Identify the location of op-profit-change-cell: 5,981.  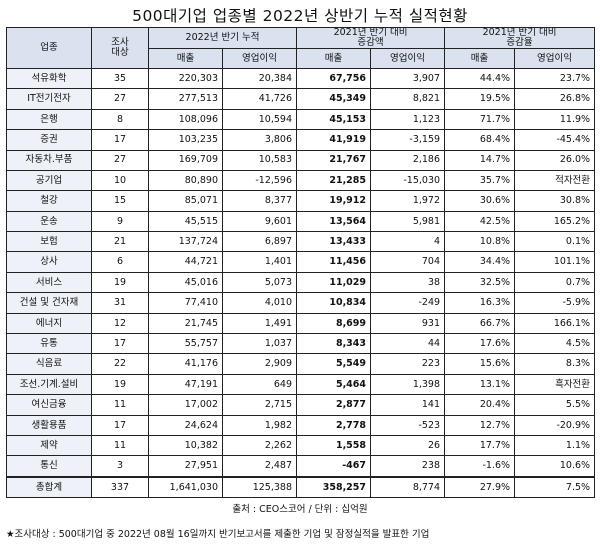
(408, 221).